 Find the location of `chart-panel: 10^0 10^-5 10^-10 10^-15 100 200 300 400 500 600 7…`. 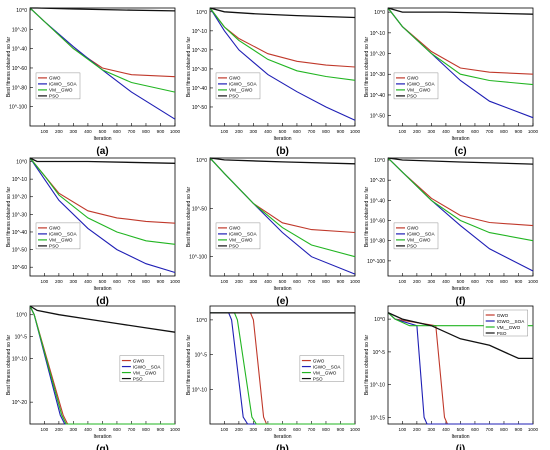

chart-panel: 10^0 10^-5 10^-10 10^-15 100 200 300 400 500 600 7… is located at coordinates (451, 377).